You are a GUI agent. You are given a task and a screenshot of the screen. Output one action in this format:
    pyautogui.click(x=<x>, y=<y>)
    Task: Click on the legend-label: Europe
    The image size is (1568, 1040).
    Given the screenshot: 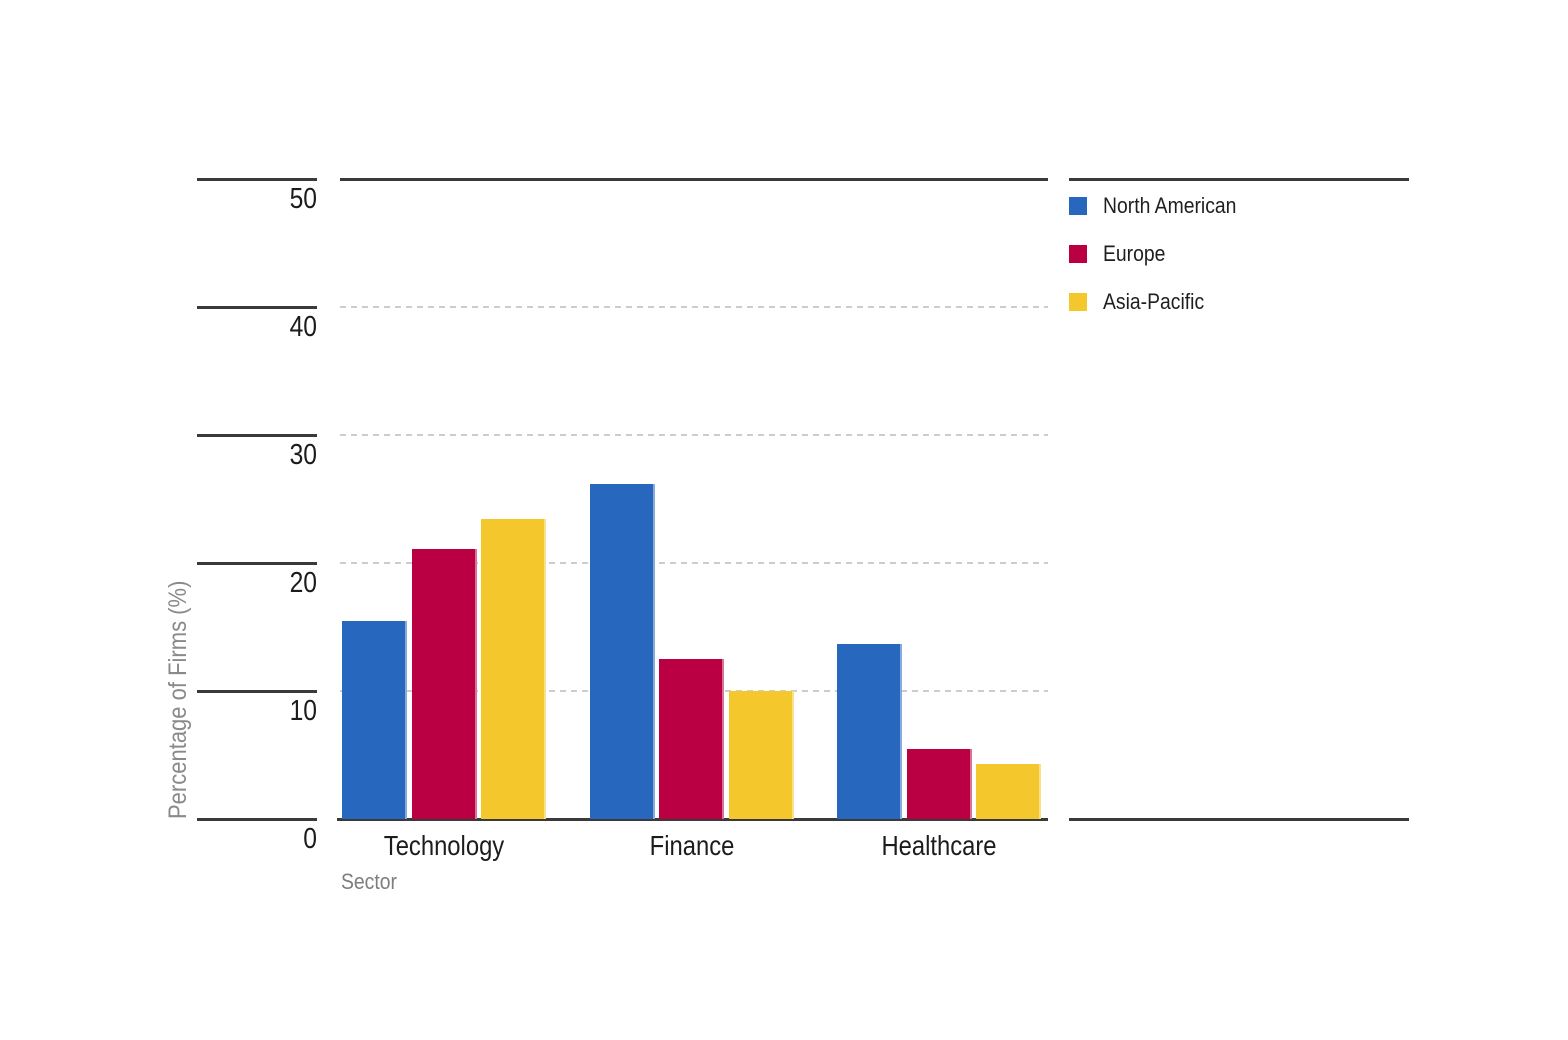 What is the action you would take?
    pyautogui.click(x=1134, y=253)
    